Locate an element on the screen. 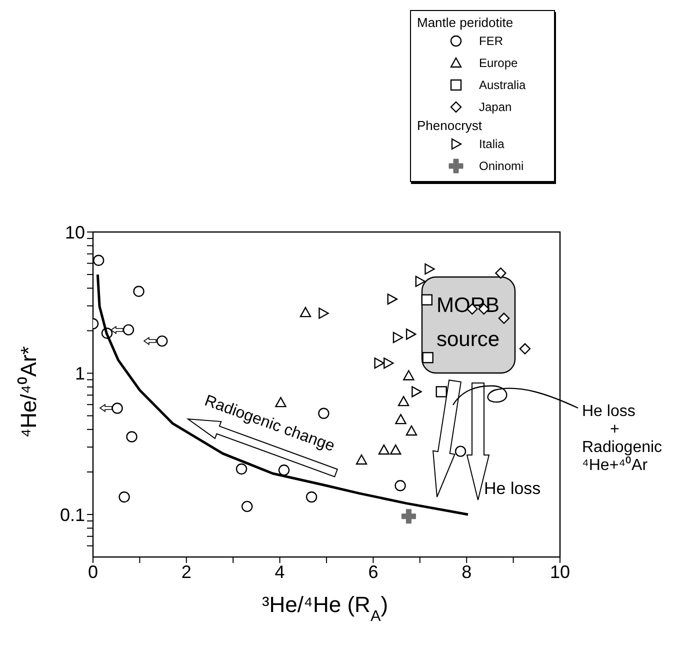  x-tick-label: 6 is located at coordinates (373, 572).